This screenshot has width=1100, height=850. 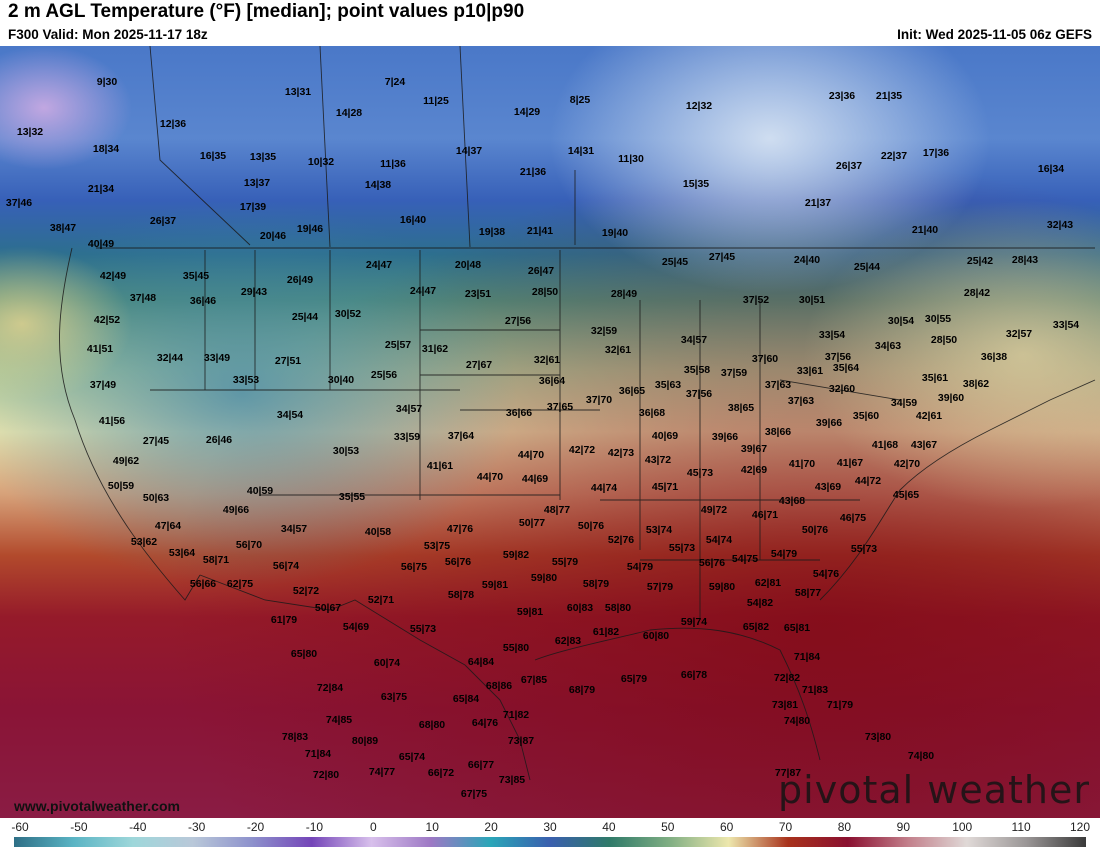 I want to click on point-value: 13|35, so click(x=263, y=156).